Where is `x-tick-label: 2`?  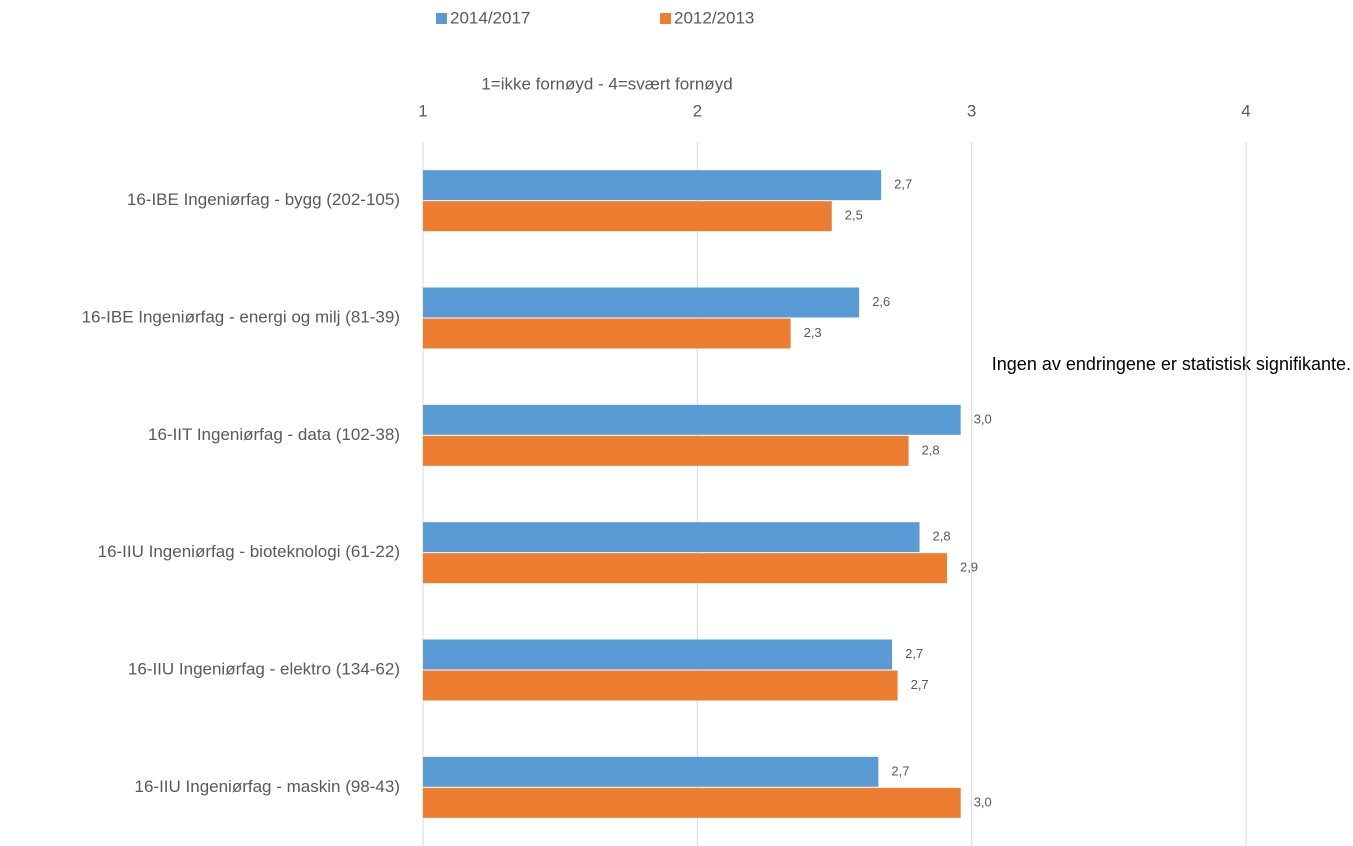
x-tick-label: 2 is located at coordinates (697, 110).